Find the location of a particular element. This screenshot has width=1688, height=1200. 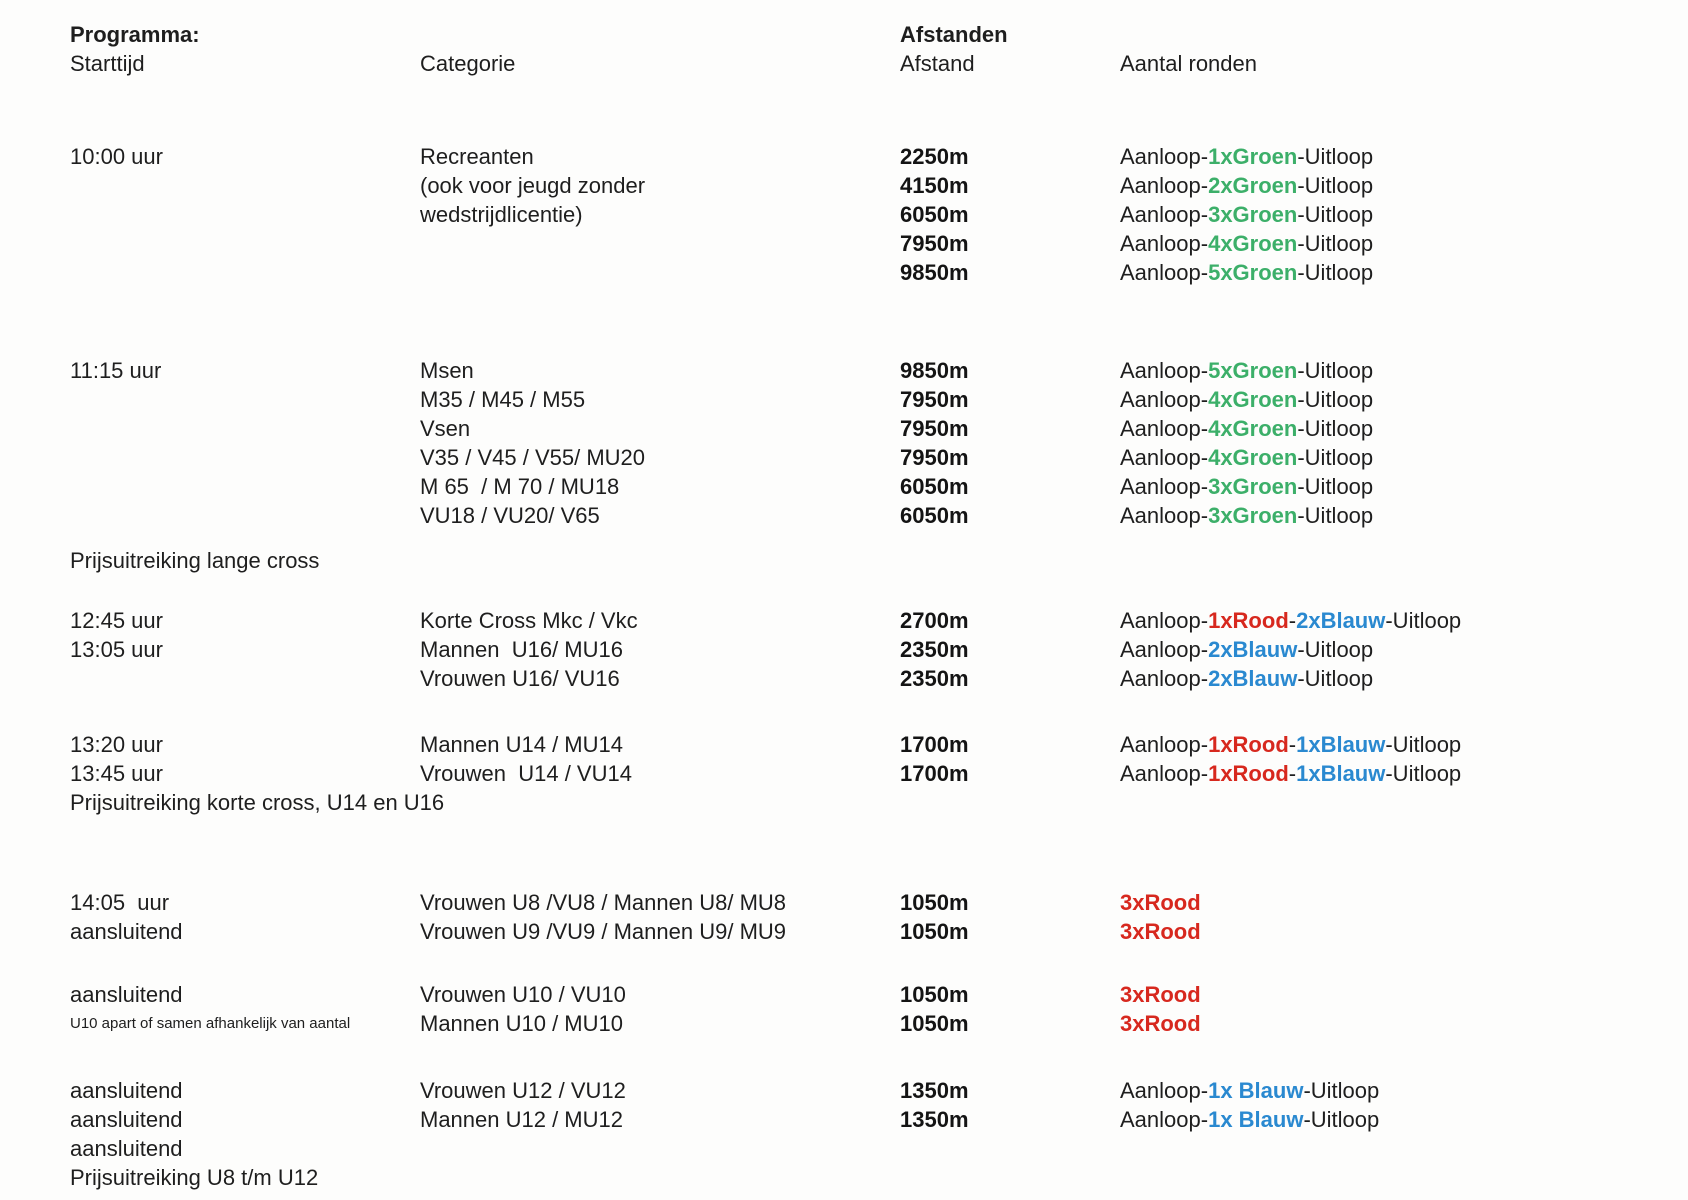

aantal-ronden-column-header: Aantal ronden is located at coordinates (1188, 63).